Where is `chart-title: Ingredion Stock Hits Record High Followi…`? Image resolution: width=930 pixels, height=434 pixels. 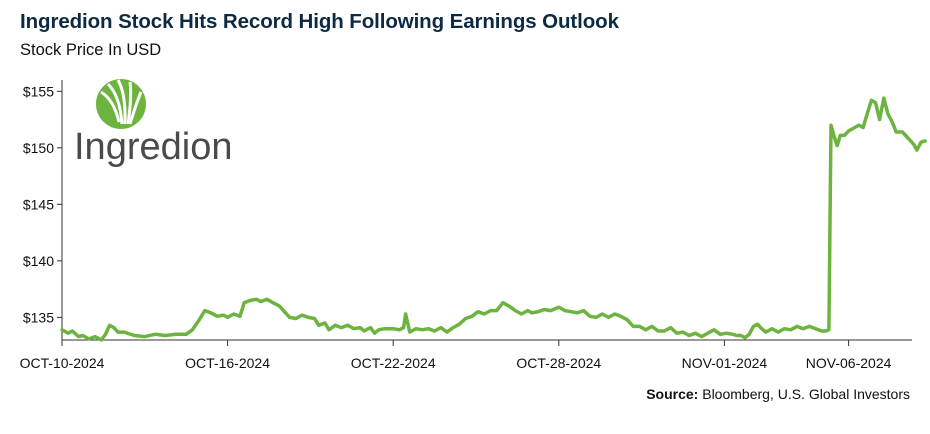 chart-title: Ingredion Stock Hits Record High Followi… is located at coordinates (319, 21).